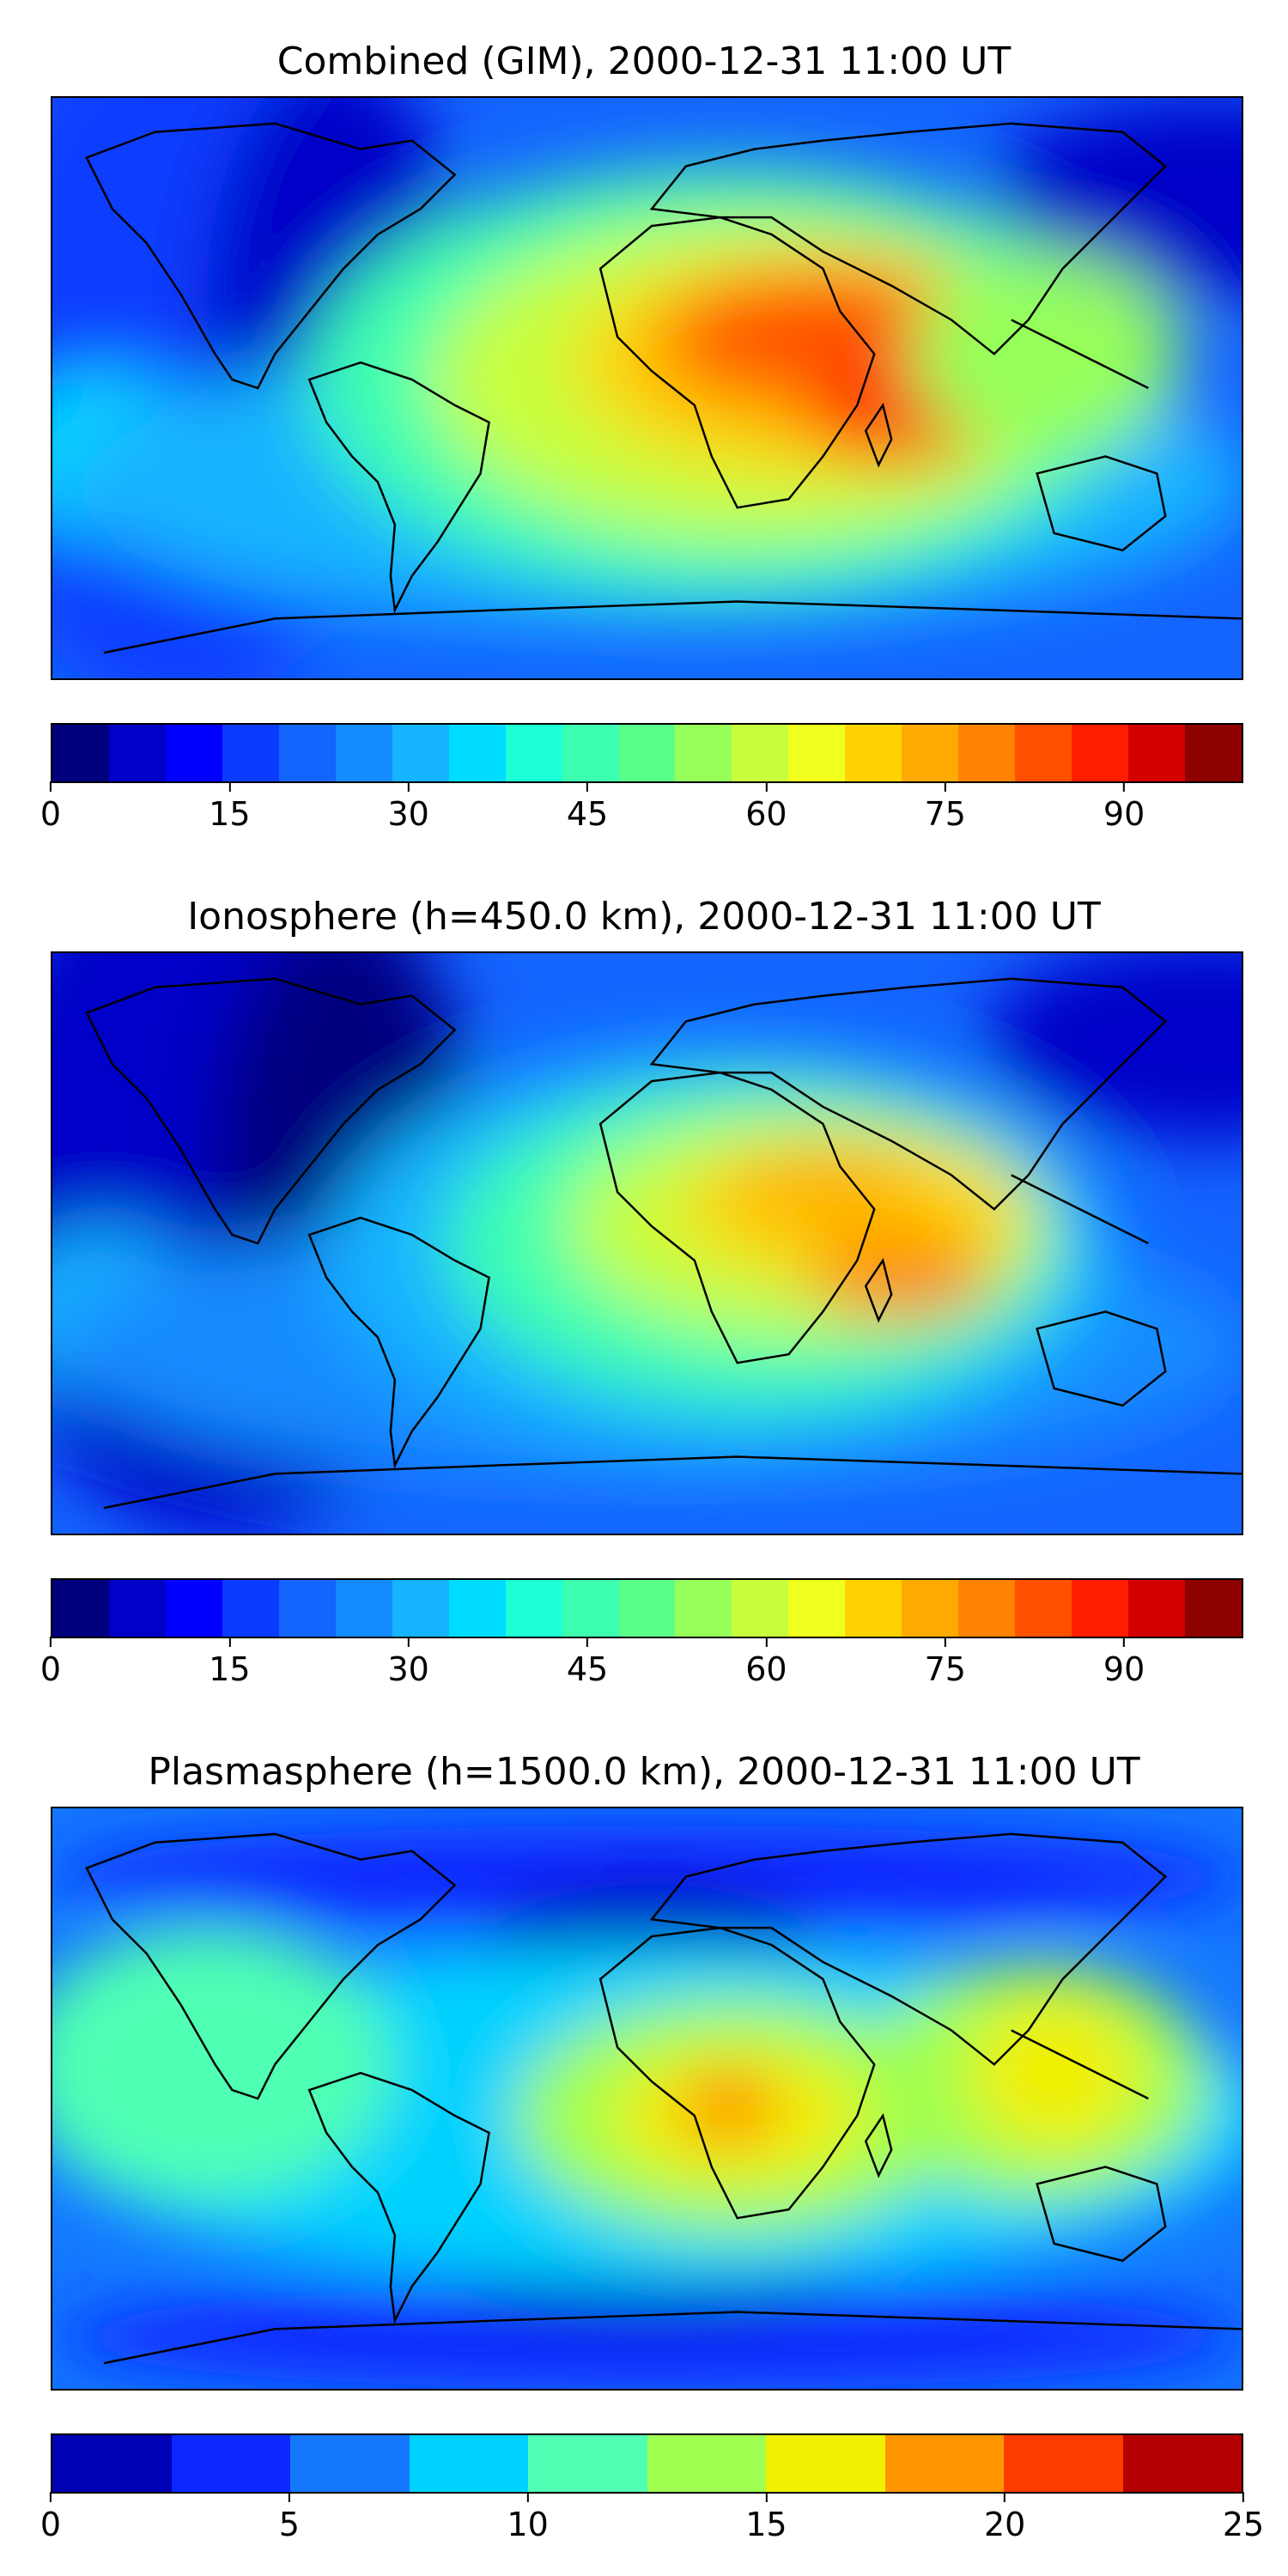 The width and height of the screenshot is (1288, 2576). I want to click on ionosphere-colorbar, so click(647, 1608).